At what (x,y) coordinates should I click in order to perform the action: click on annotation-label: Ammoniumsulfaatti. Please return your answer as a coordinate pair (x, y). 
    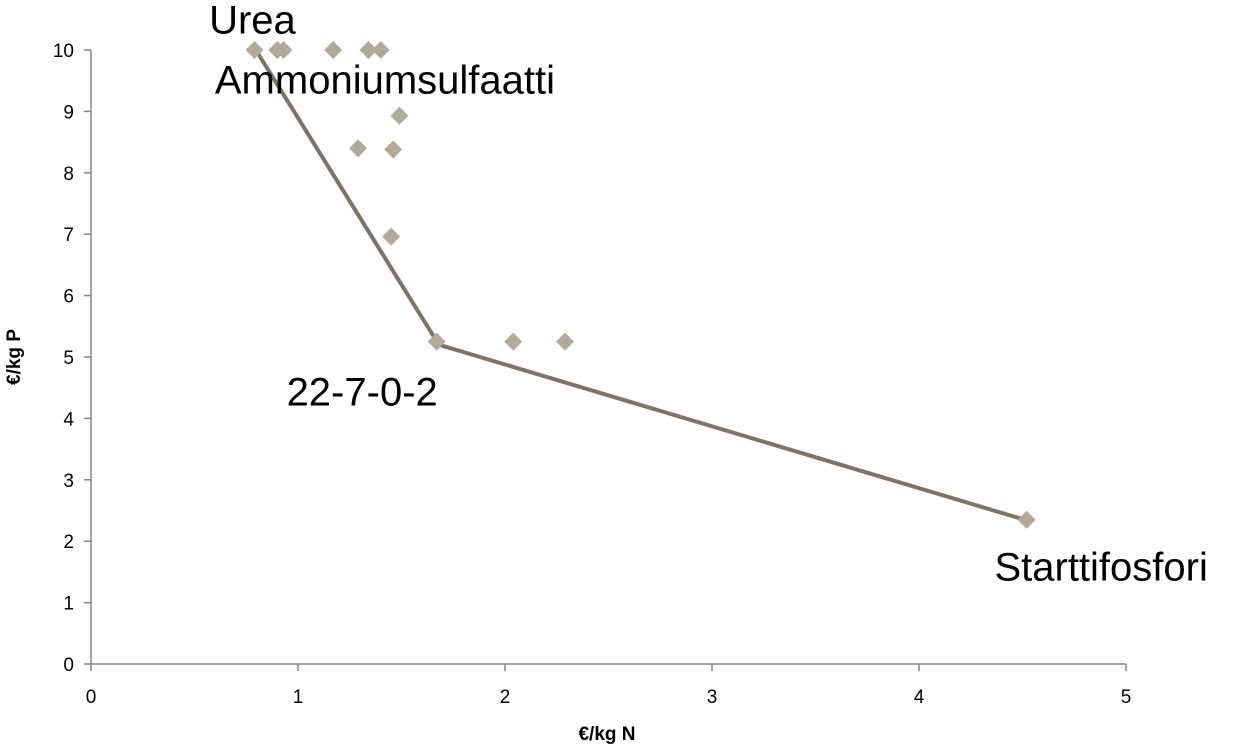
    Looking at the image, I should click on (385, 81).